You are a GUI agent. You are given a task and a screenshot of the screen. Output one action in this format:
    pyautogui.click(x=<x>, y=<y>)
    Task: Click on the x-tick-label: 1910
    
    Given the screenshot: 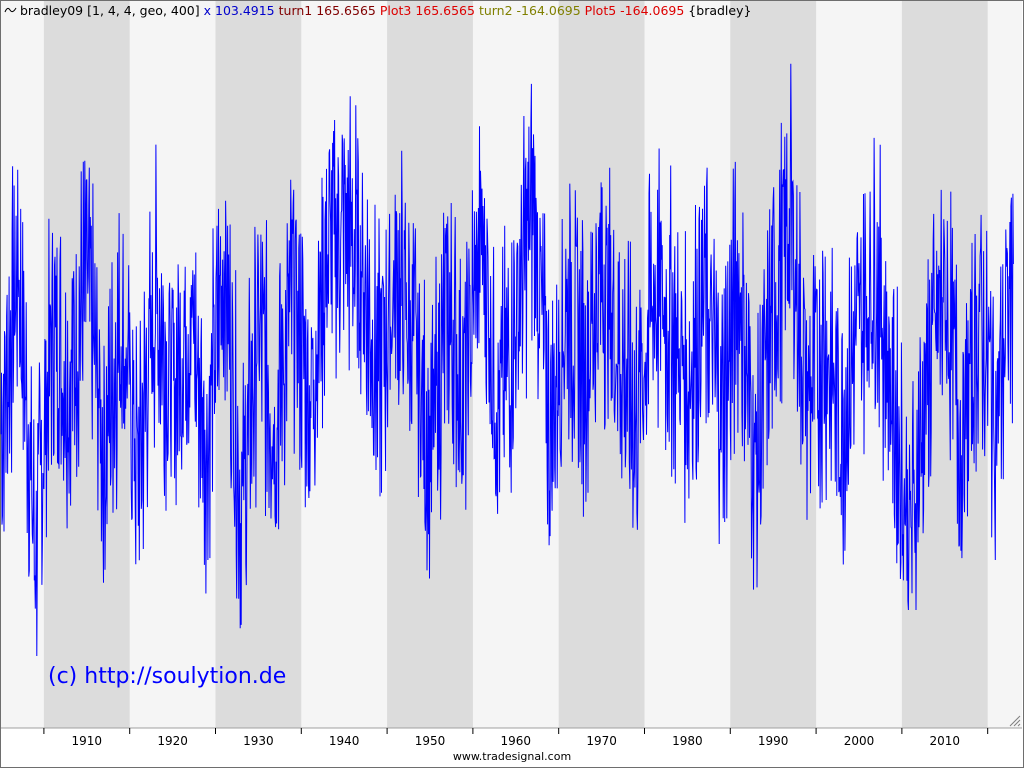 What is the action you would take?
    pyautogui.click(x=87, y=741)
    